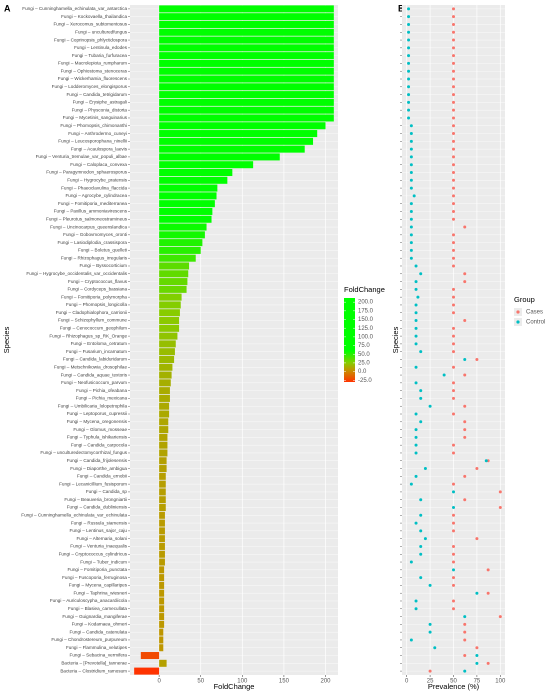 This screenshot has height=692, width=550. I want to click on y-tick-label: Fungi – Auriculoscypha_anacardiicola, so click(89, 600).